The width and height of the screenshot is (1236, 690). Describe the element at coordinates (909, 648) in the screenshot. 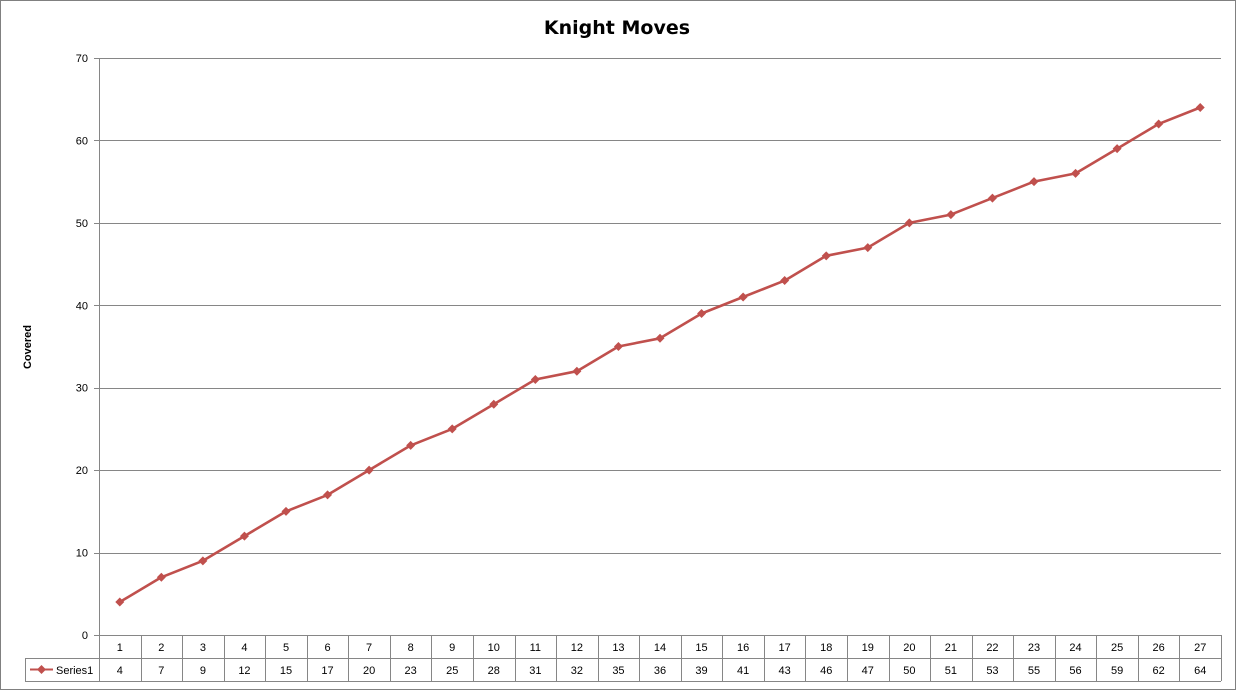

I see `x-tick-label: 20` at that location.